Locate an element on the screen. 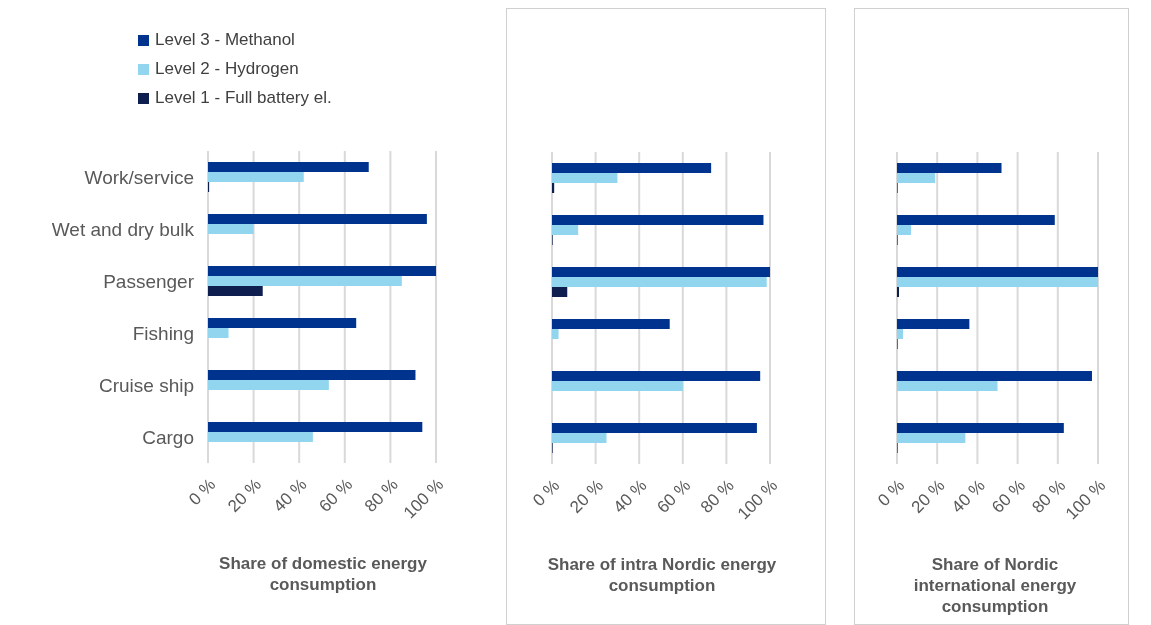 This screenshot has width=1151, height=625. y-tick-label: Fishing is located at coordinates (163, 333).